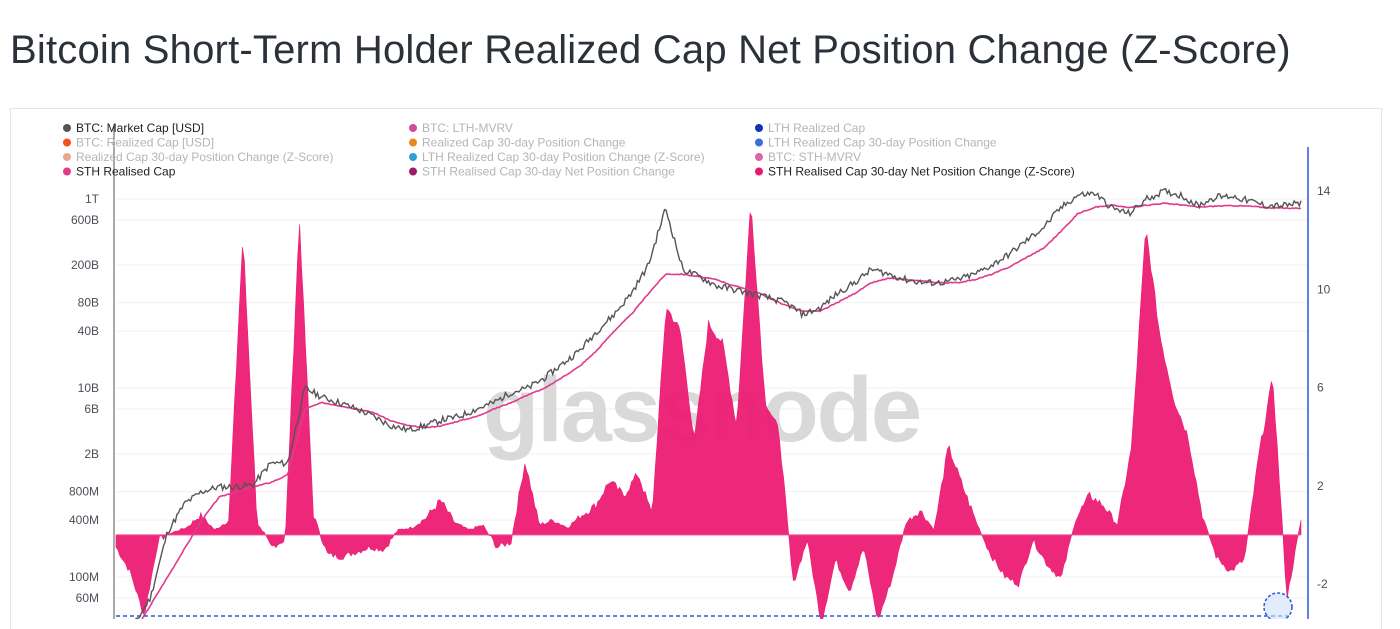 Image resolution: width=1400 pixels, height=629 pixels. I want to click on legend-item: BTC: LTH-MVRV, so click(461, 128).